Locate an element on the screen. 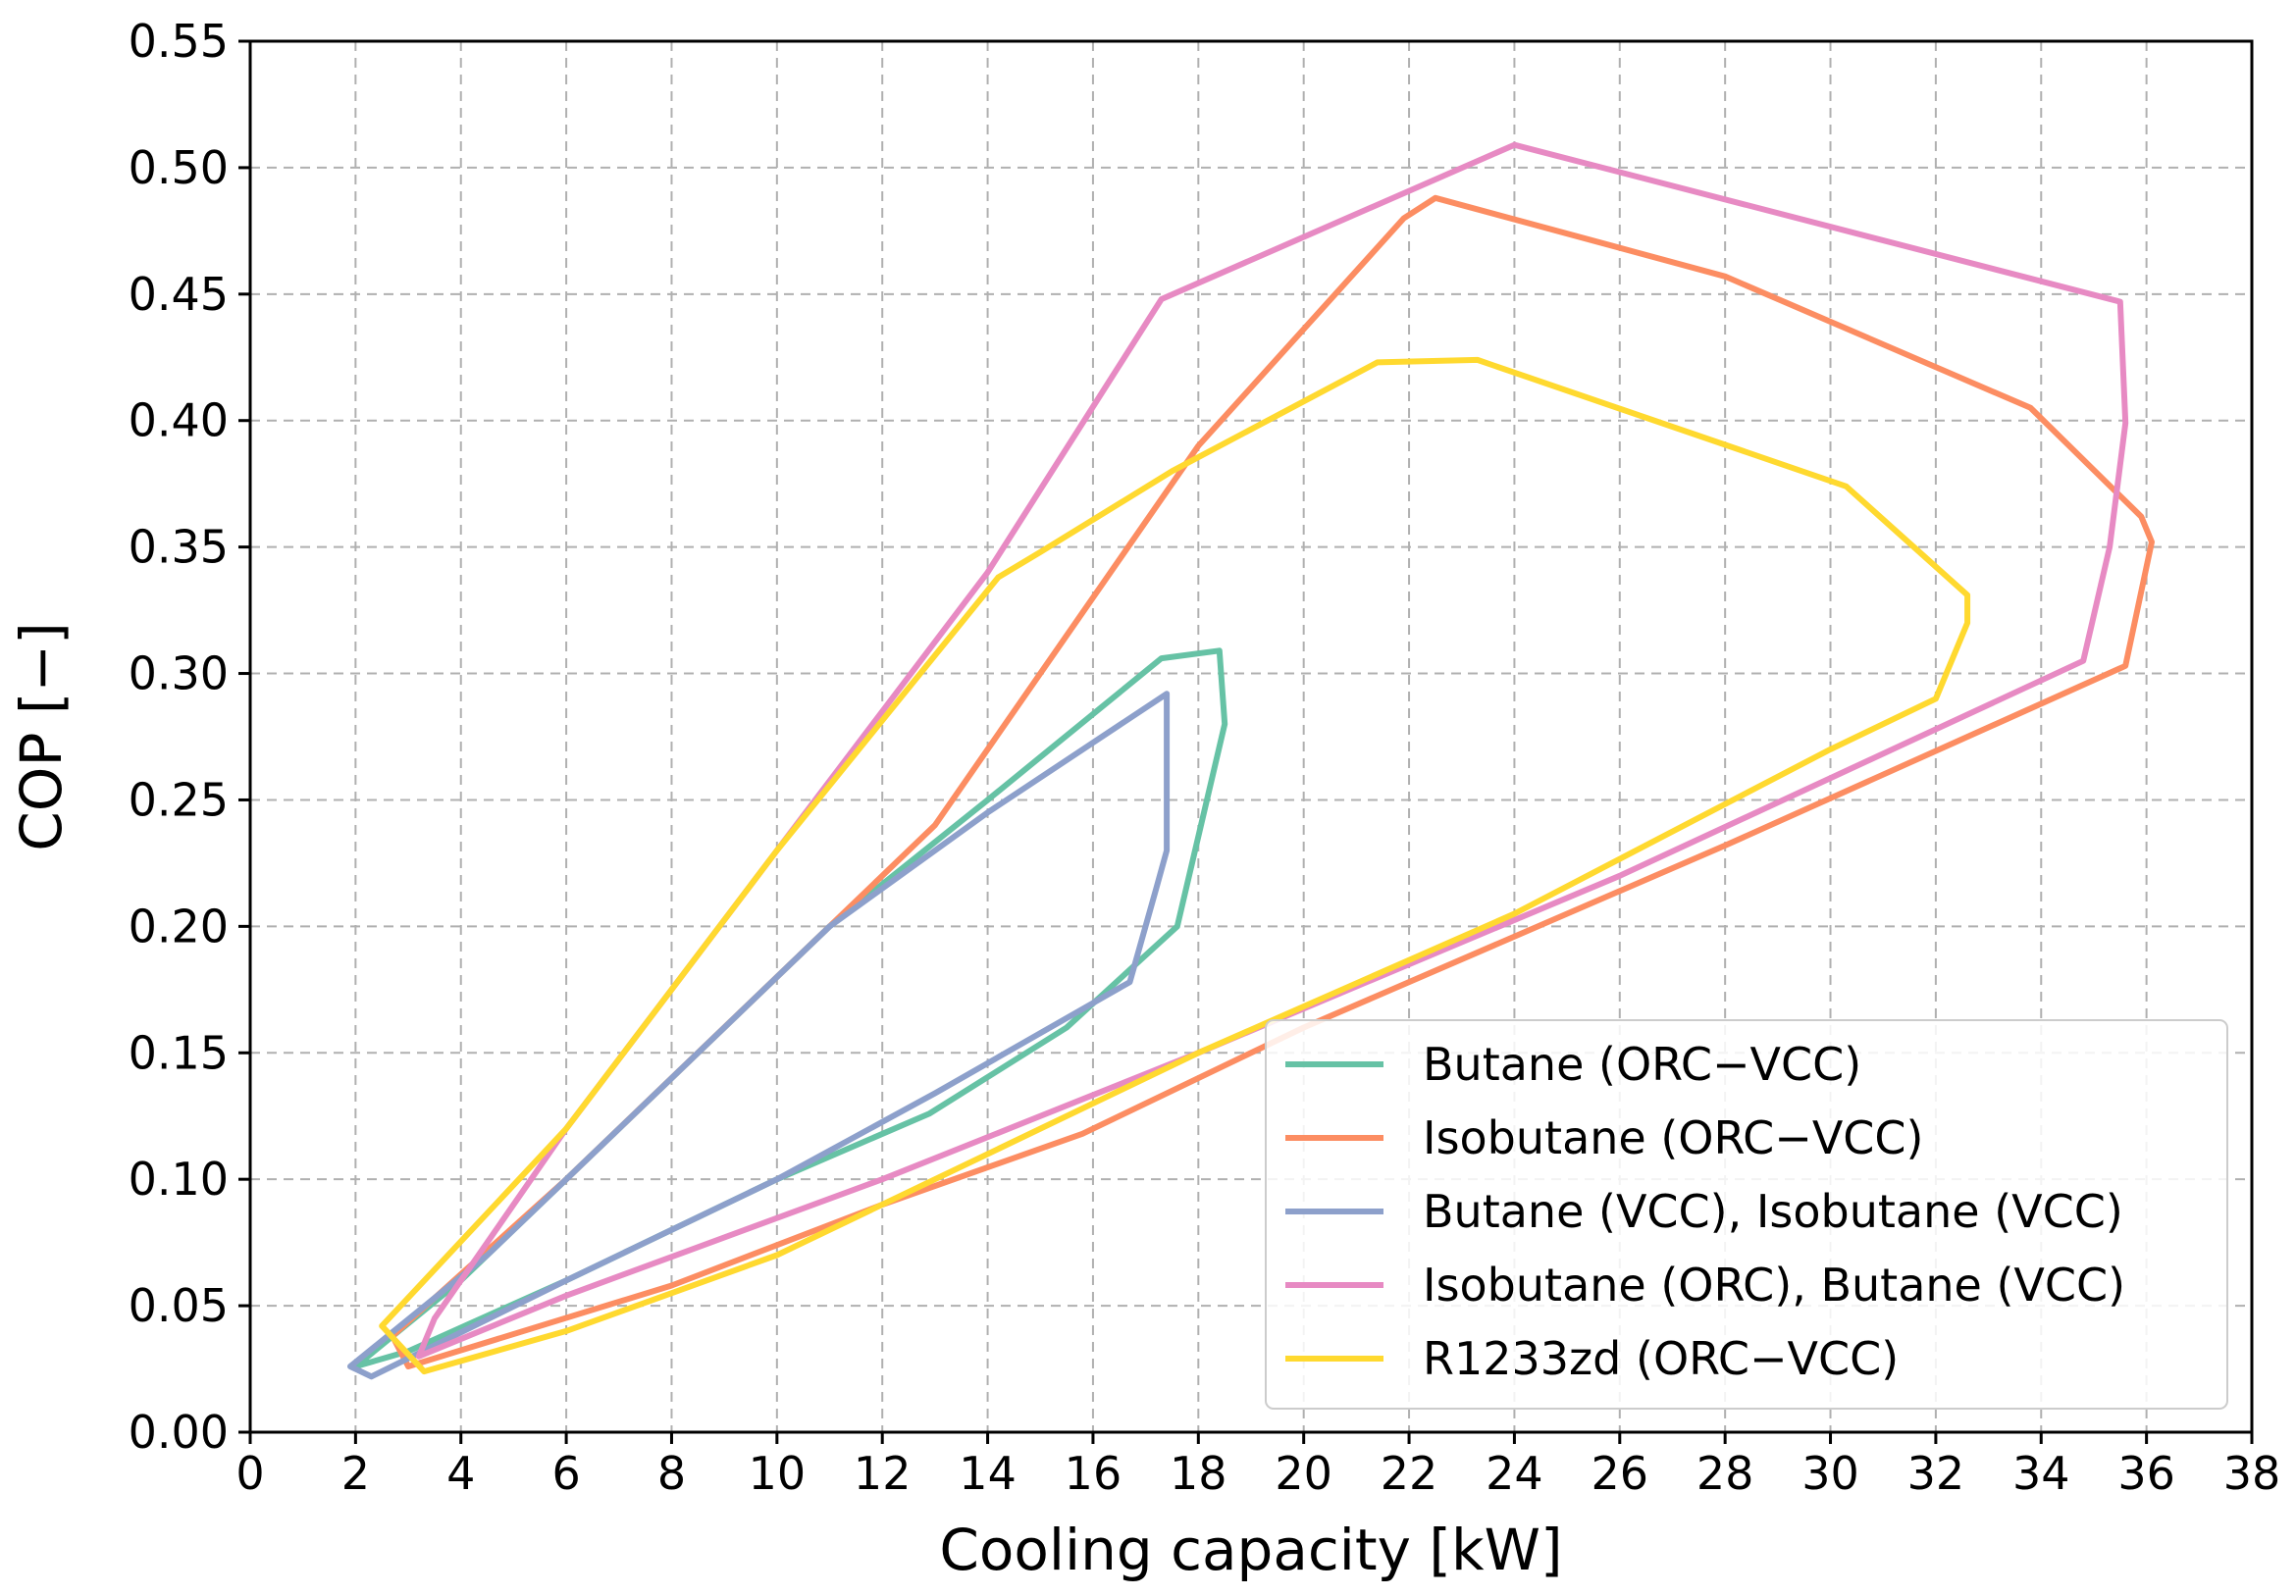  x-tick-label: 0 is located at coordinates (249, 1473).